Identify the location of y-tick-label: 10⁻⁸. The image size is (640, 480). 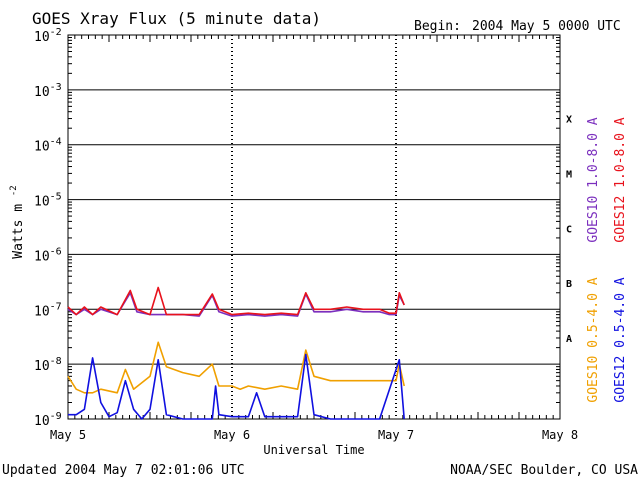
(48, 365).